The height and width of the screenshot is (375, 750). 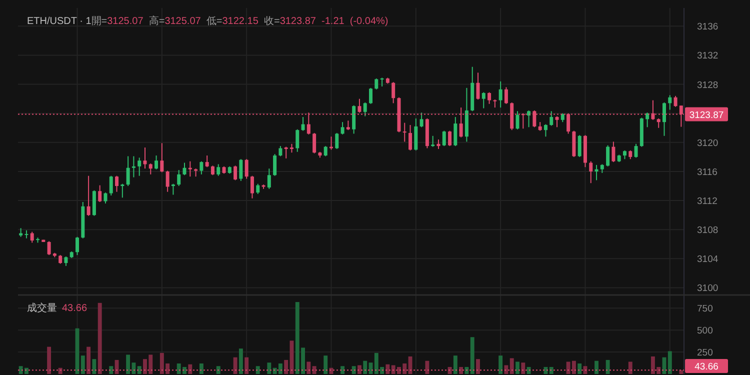 I want to click on text: 成交量, so click(x=42, y=308).